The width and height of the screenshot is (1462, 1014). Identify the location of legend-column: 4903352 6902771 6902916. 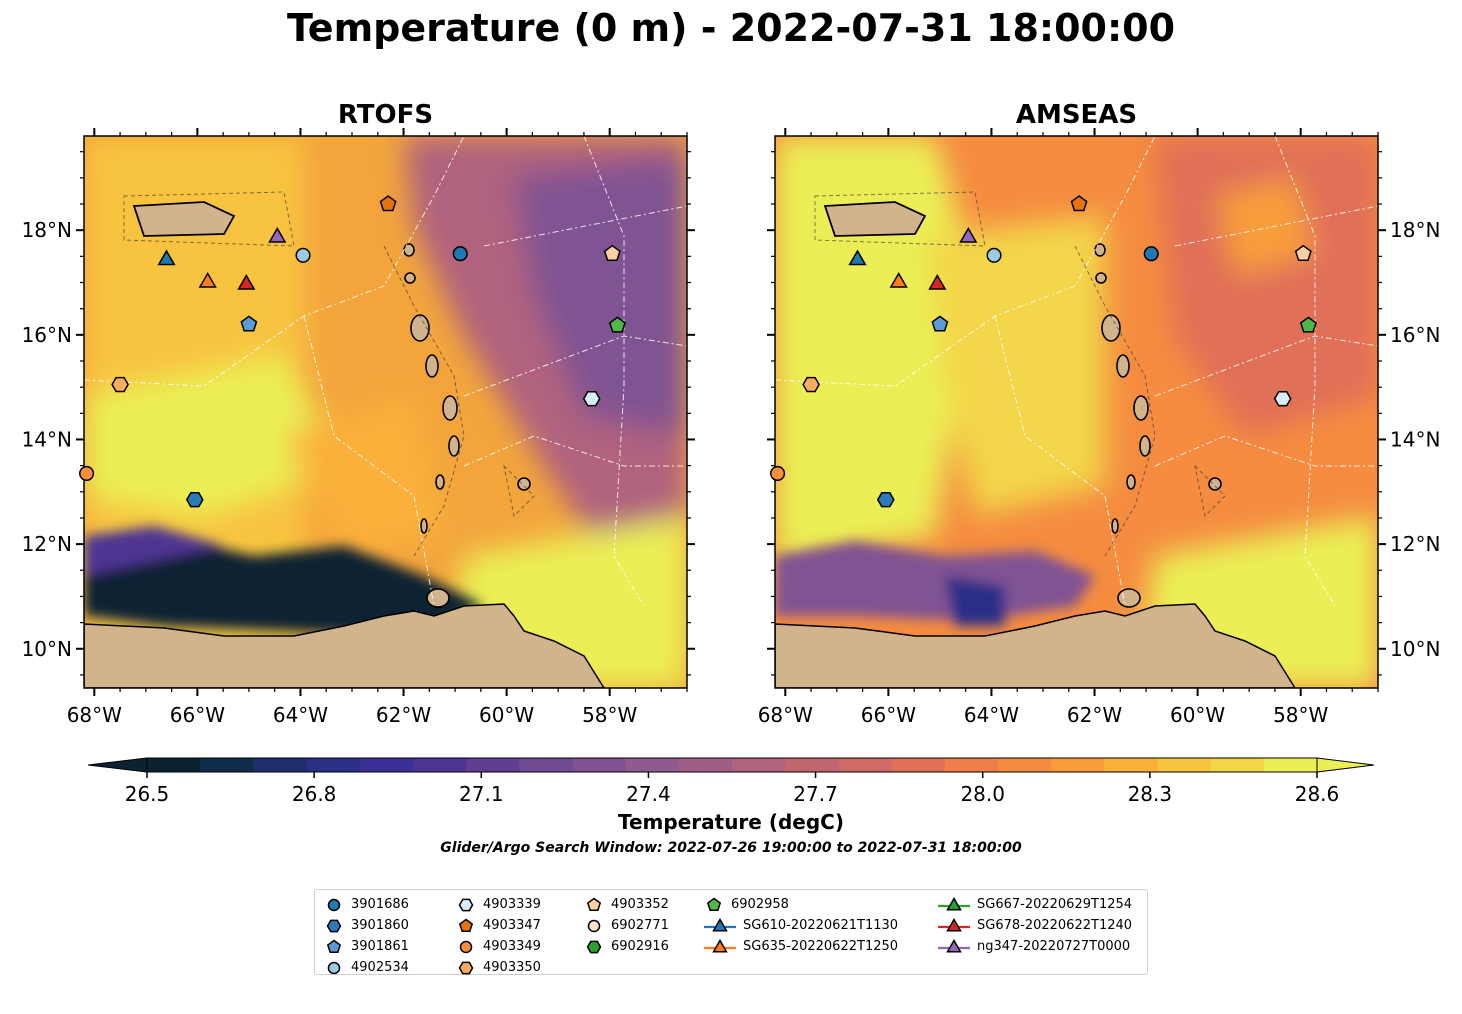
(626, 925).